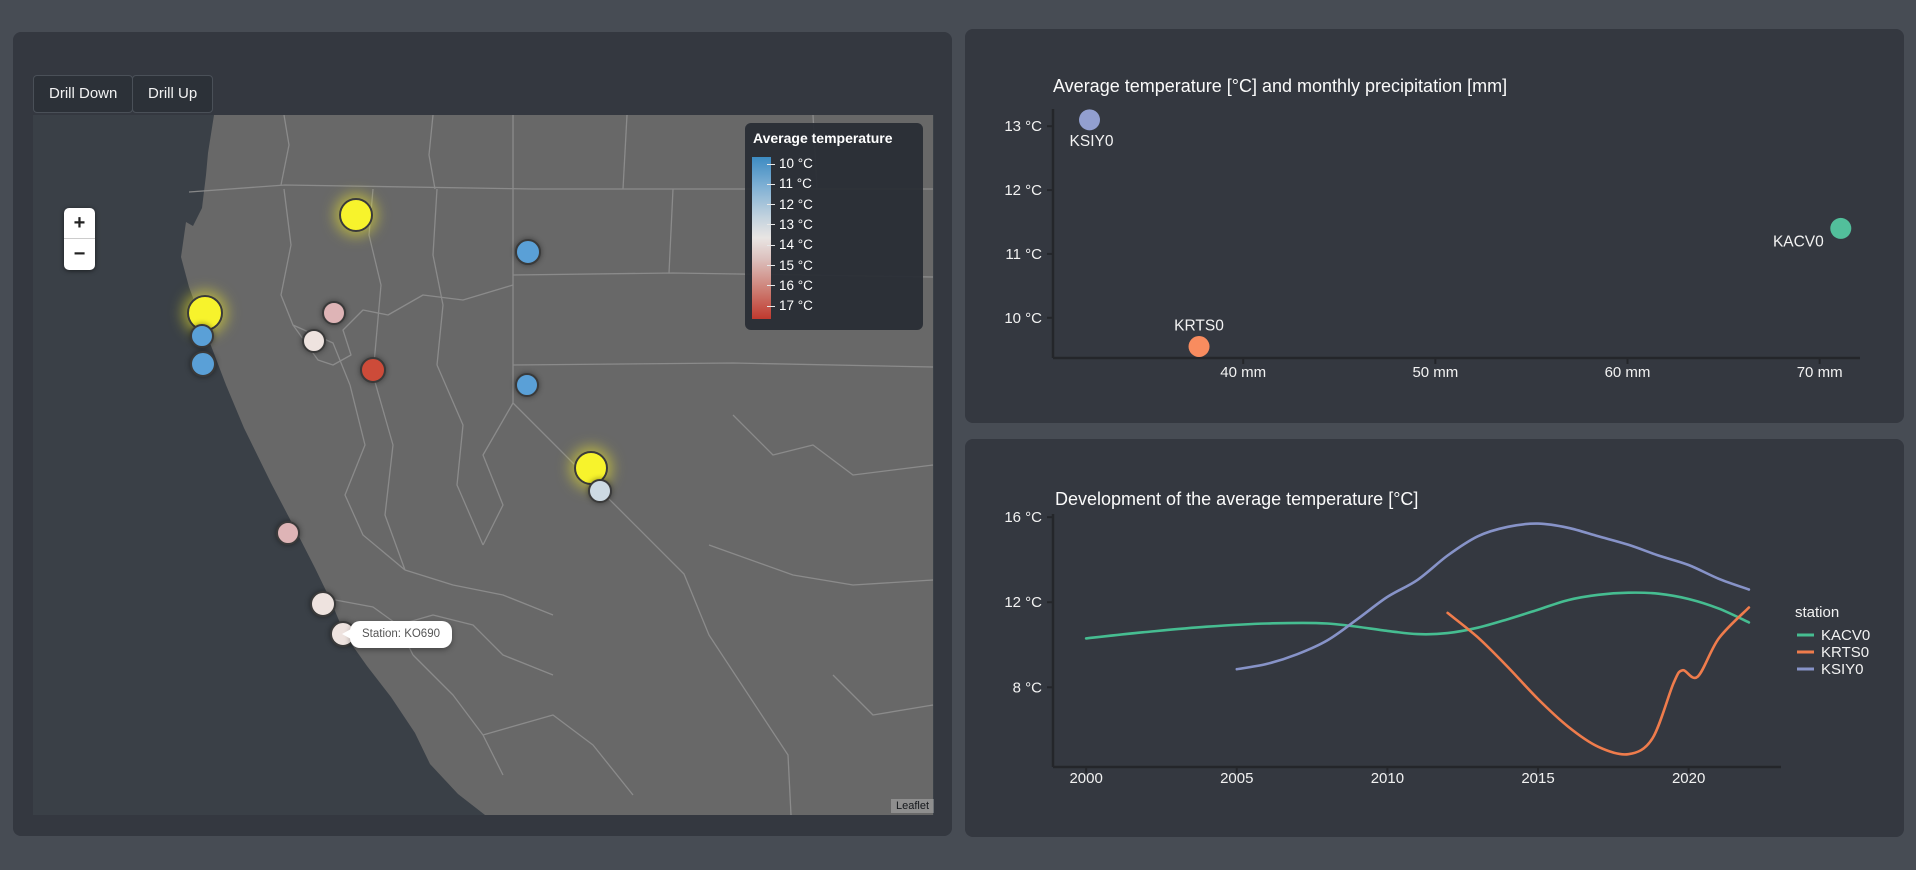 The height and width of the screenshot is (870, 1916). Describe the element at coordinates (1236, 778) in the screenshot. I see `x-tick-label: 2005` at that location.